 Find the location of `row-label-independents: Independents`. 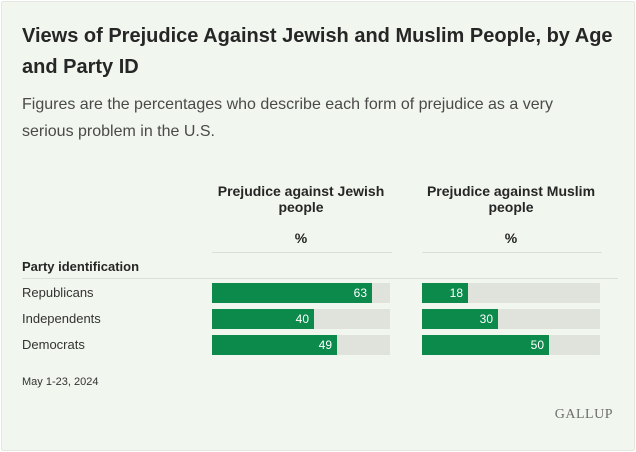

row-label-independents: Independents is located at coordinates (61, 318).